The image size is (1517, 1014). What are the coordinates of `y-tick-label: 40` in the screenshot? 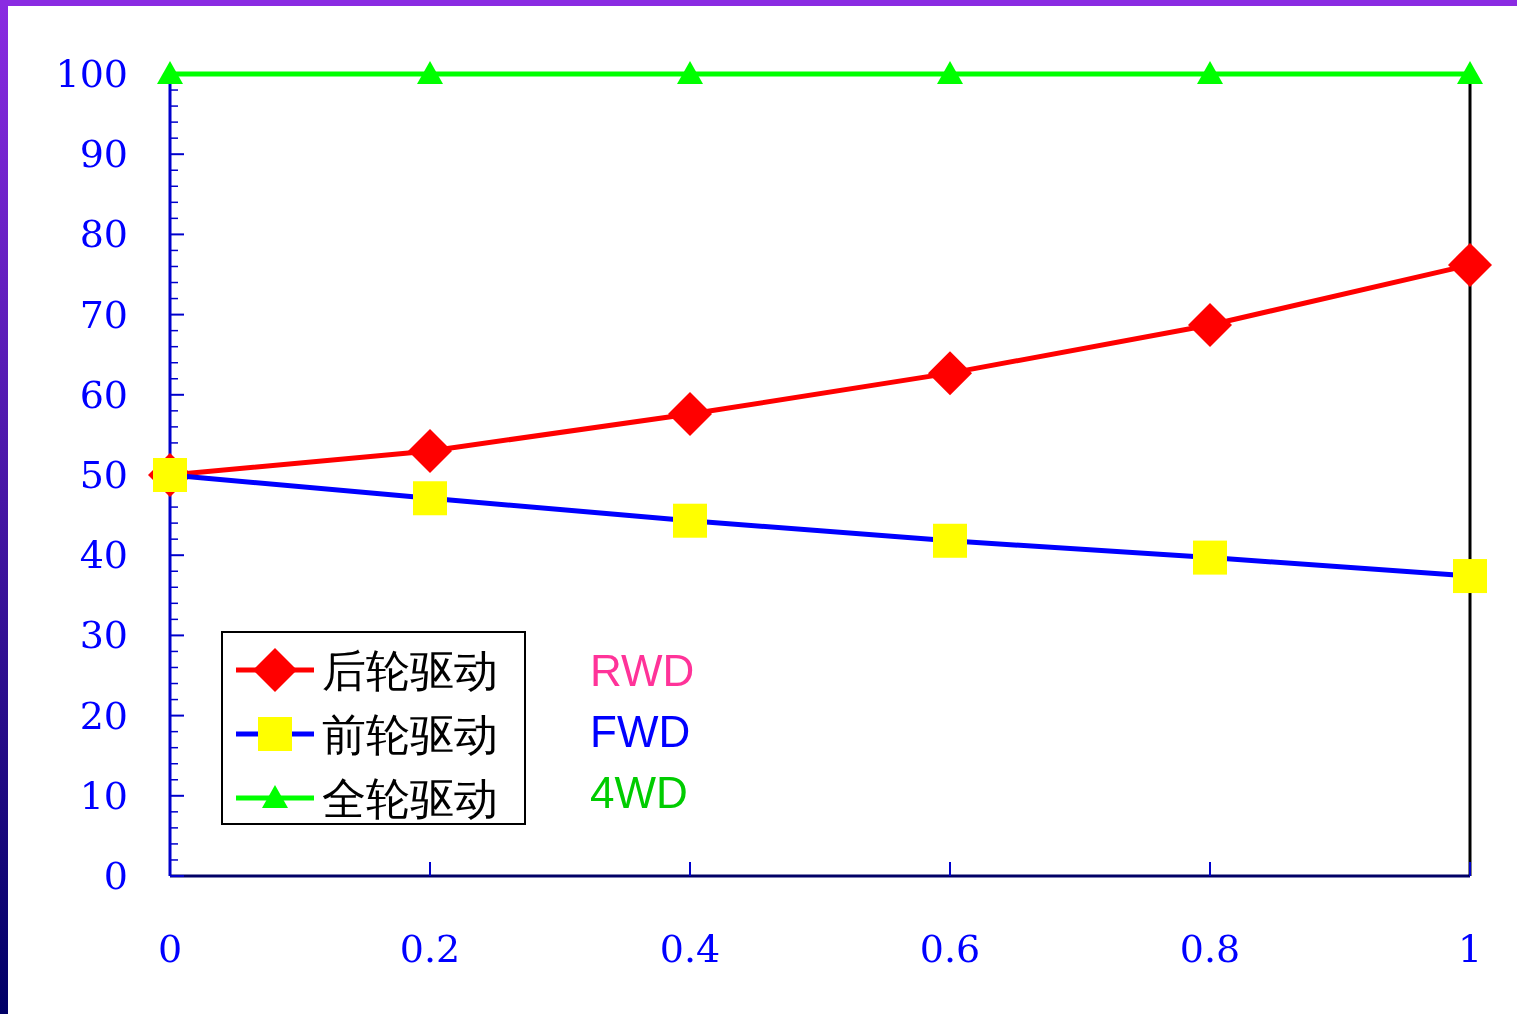 It's located at (103, 555).